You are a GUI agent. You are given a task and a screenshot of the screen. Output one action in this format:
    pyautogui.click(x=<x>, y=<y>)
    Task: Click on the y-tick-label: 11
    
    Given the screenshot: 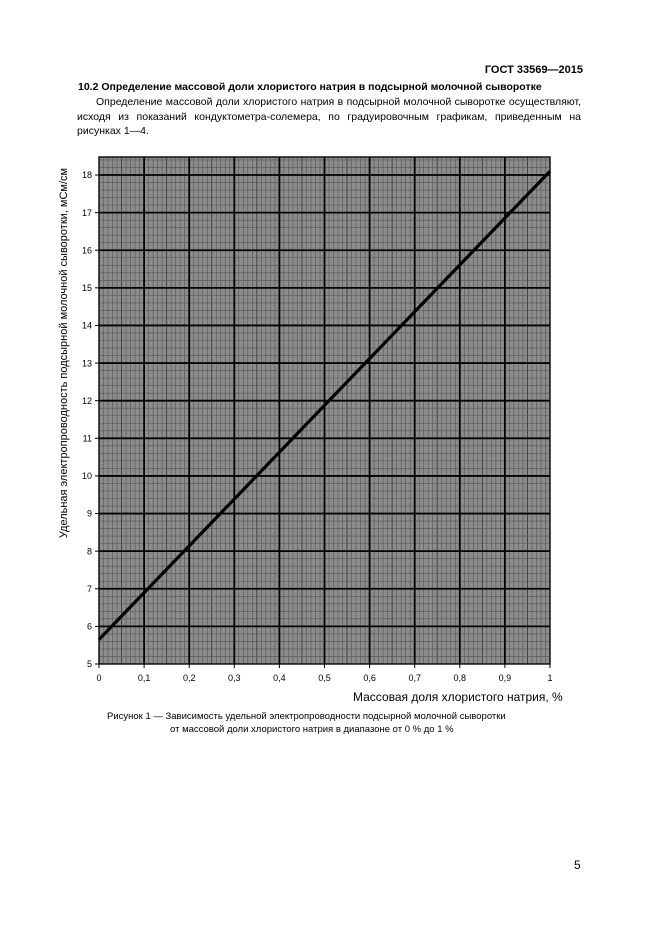 What is the action you would take?
    pyautogui.click(x=87, y=439)
    